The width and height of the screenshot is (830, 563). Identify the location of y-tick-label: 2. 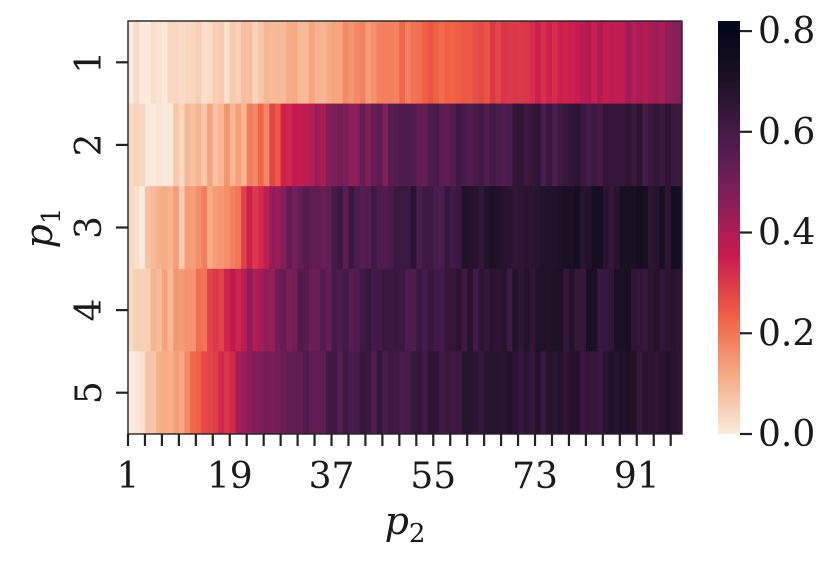
(89, 144).